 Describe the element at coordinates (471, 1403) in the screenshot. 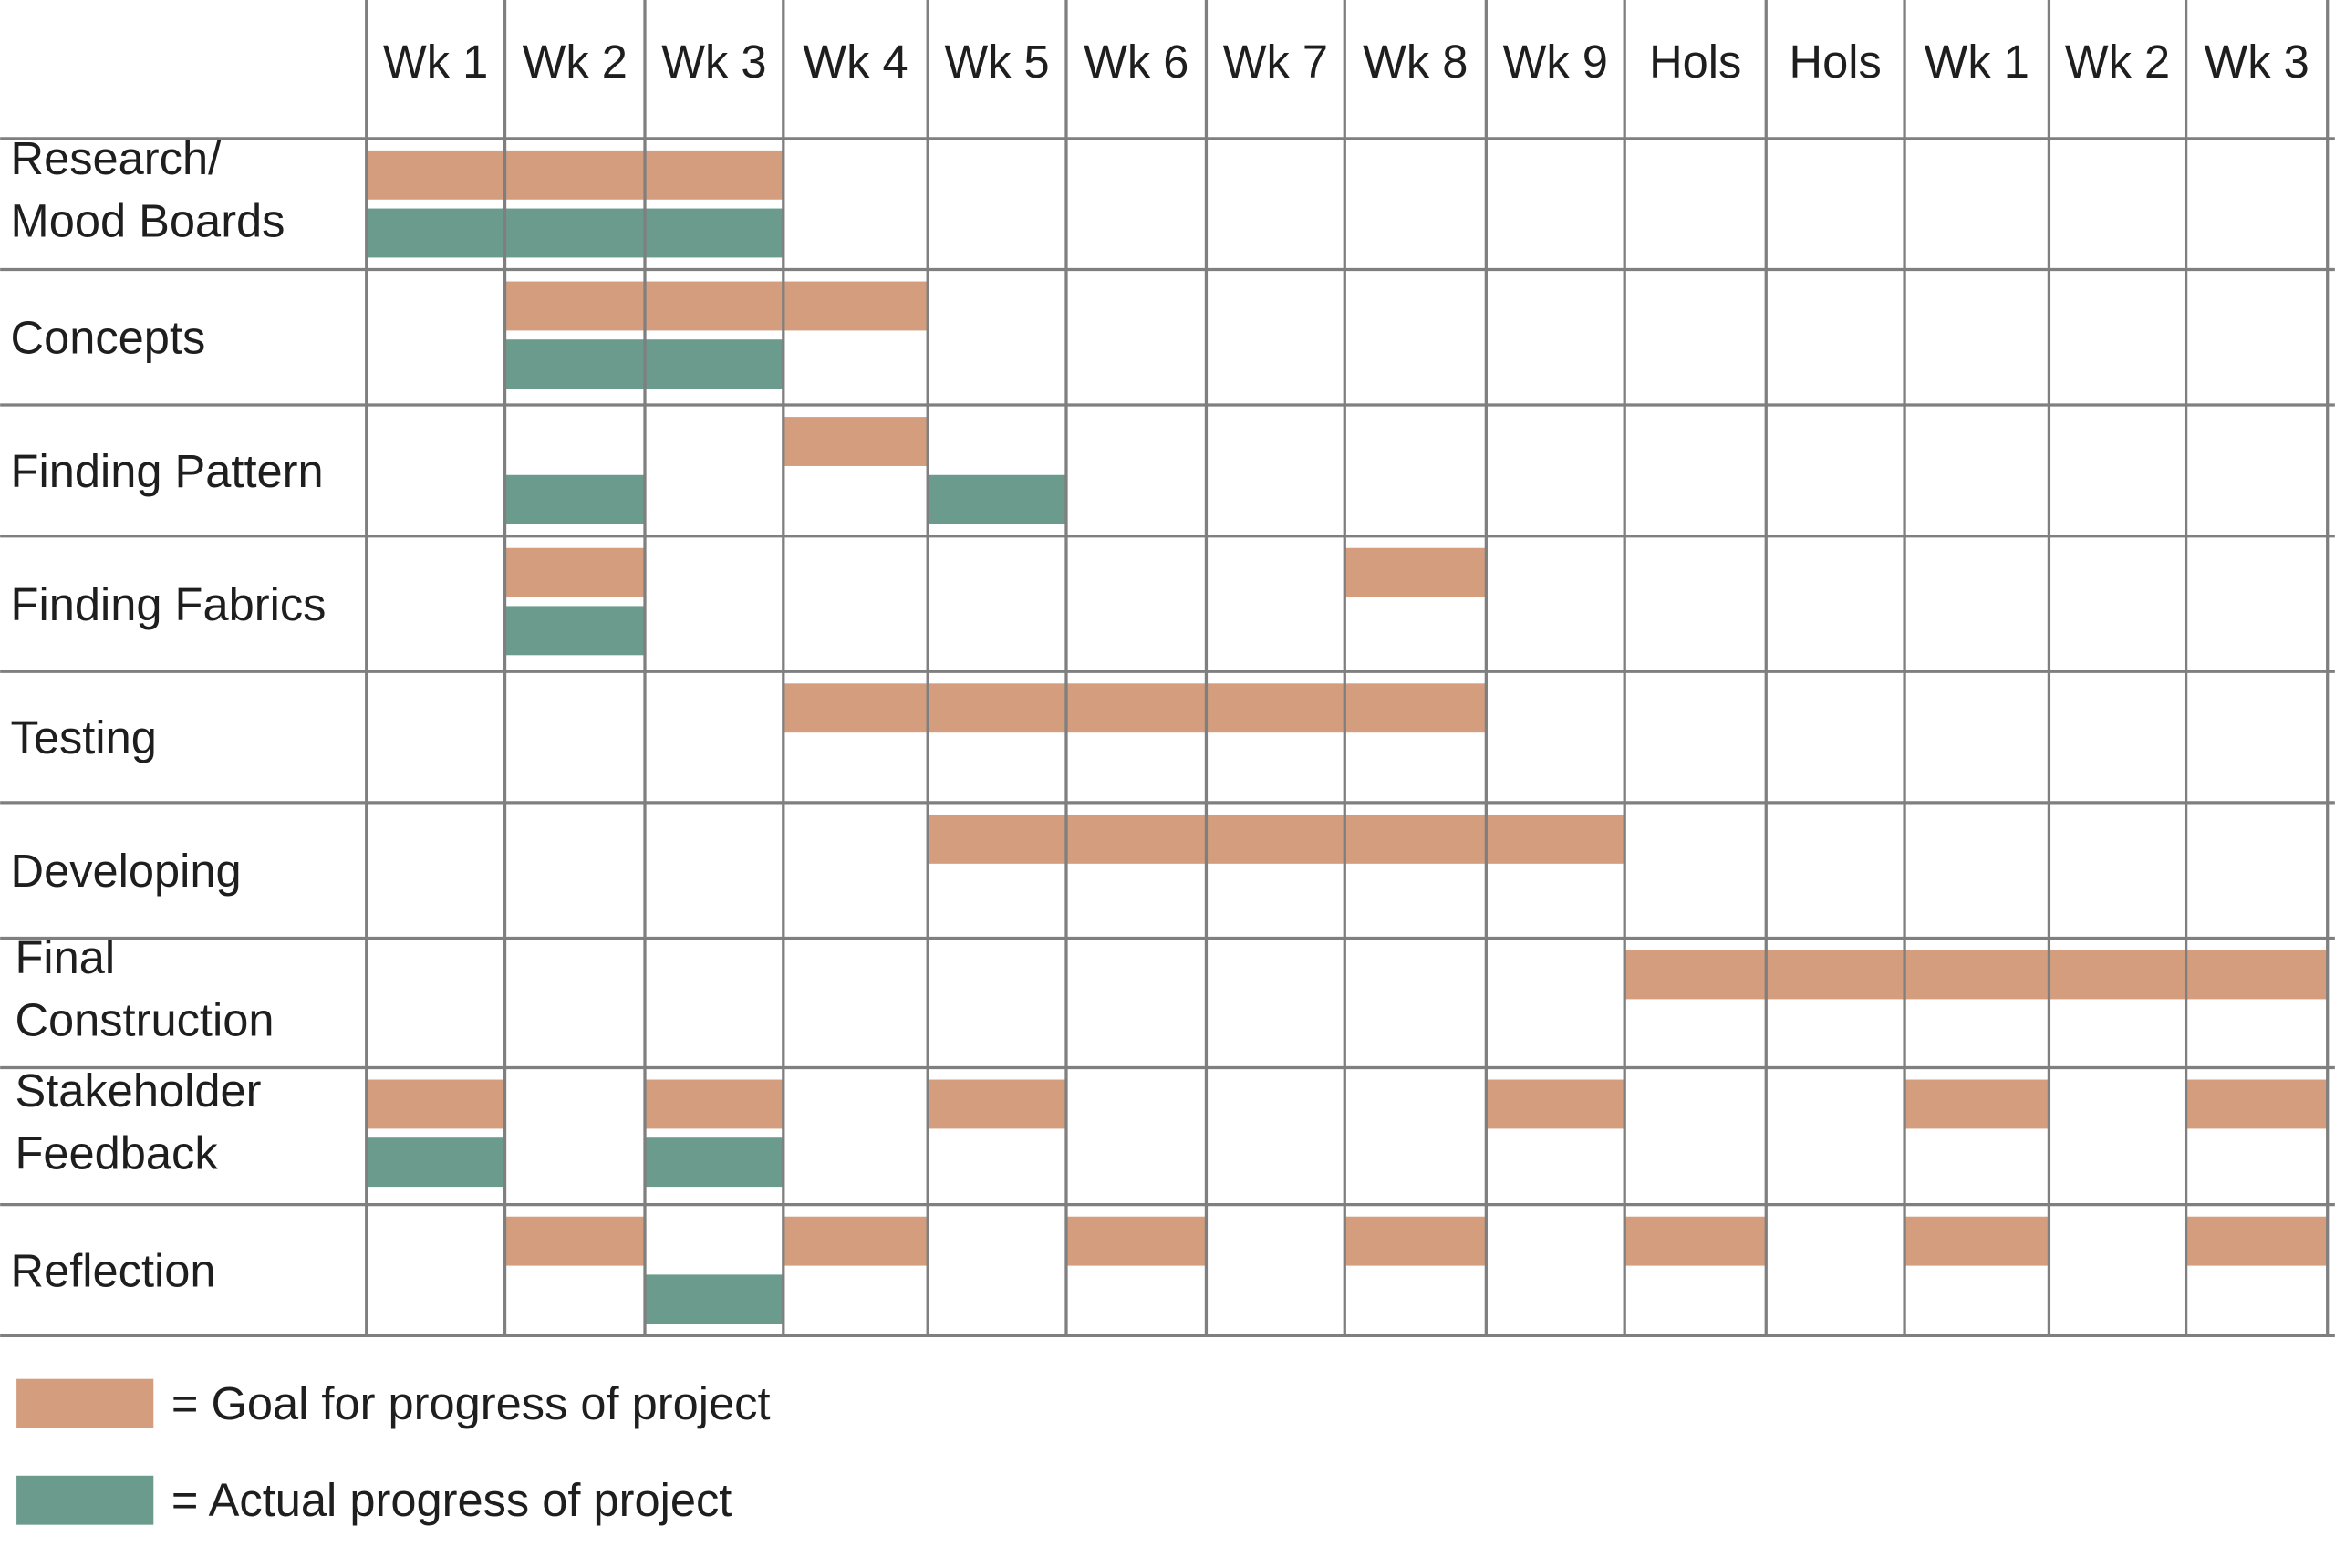

I see `legend-label-goal: = Goal for progress of project` at that location.